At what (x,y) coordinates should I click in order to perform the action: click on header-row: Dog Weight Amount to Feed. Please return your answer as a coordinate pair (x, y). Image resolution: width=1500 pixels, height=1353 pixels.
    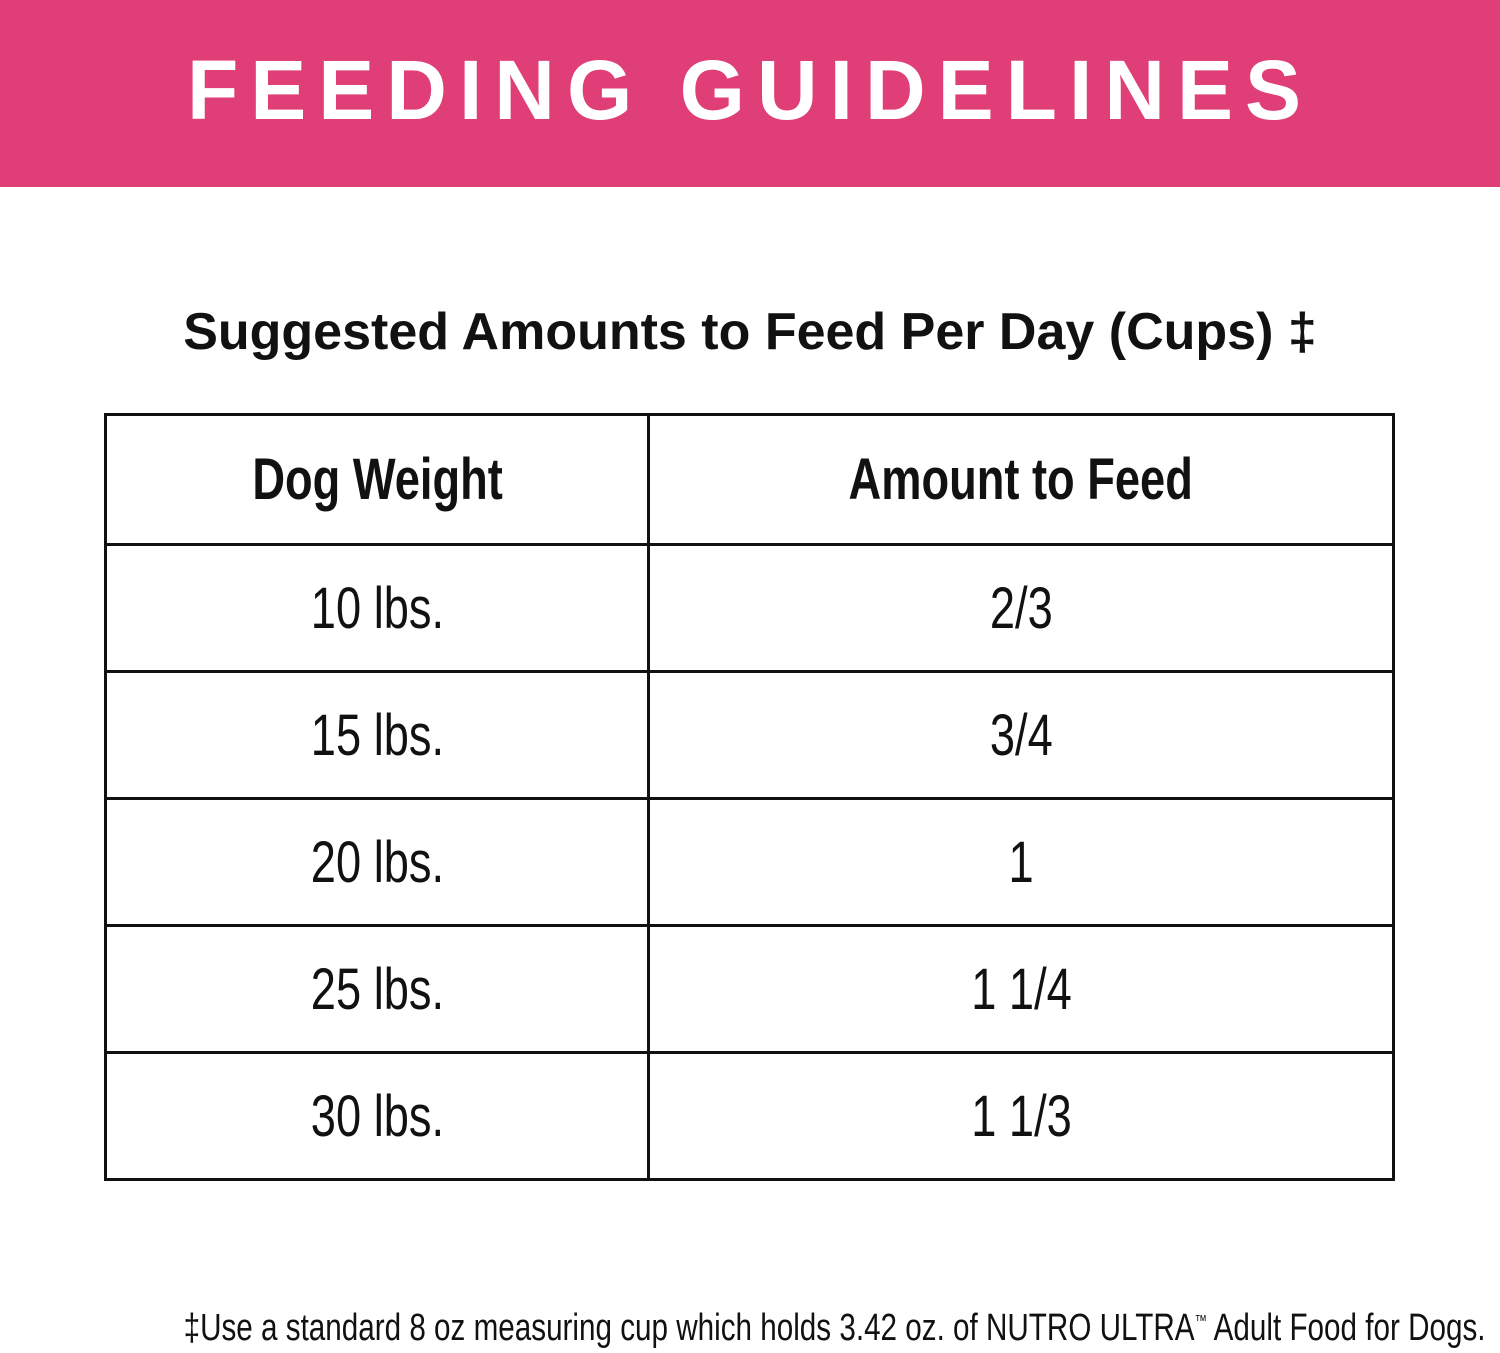
    Looking at the image, I should click on (749, 479).